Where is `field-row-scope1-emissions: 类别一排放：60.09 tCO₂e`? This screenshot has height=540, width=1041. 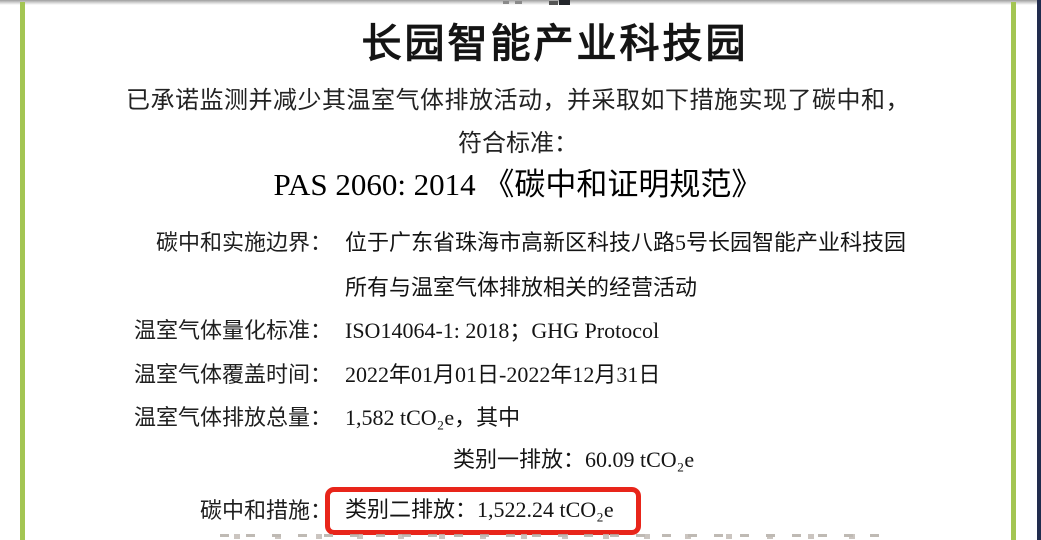 field-row-scope1-emissions: 类别一排放：60.09 tCO₂e is located at coordinates (505, 460).